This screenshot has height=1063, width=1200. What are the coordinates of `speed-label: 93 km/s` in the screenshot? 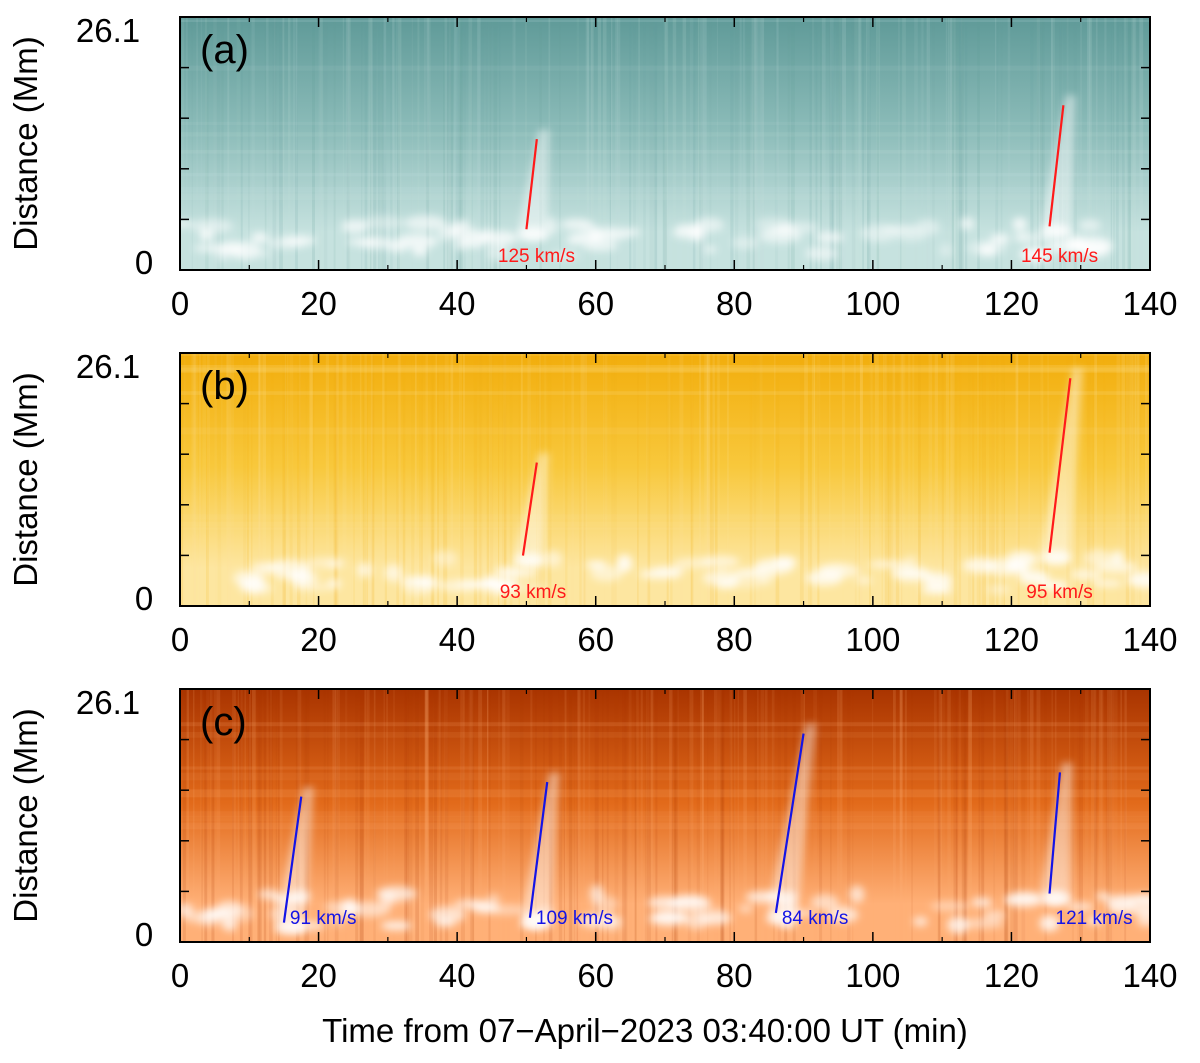 It's located at (533, 592).